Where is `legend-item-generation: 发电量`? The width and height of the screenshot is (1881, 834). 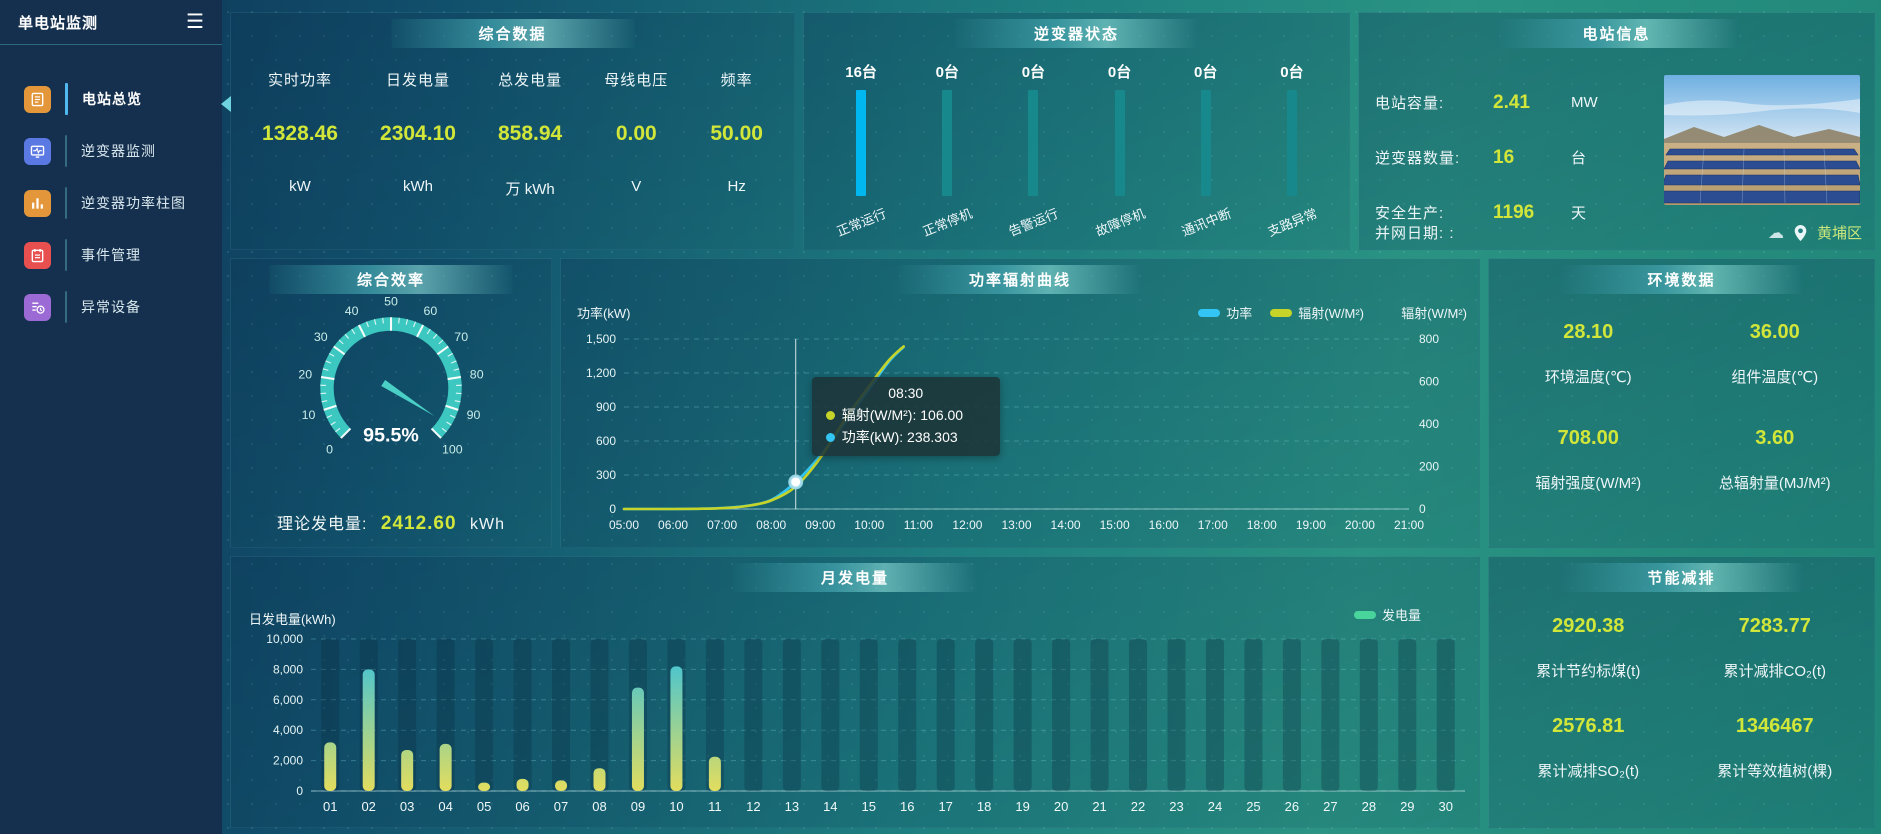 legend-item-generation: 发电量 is located at coordinates (1387, 614).